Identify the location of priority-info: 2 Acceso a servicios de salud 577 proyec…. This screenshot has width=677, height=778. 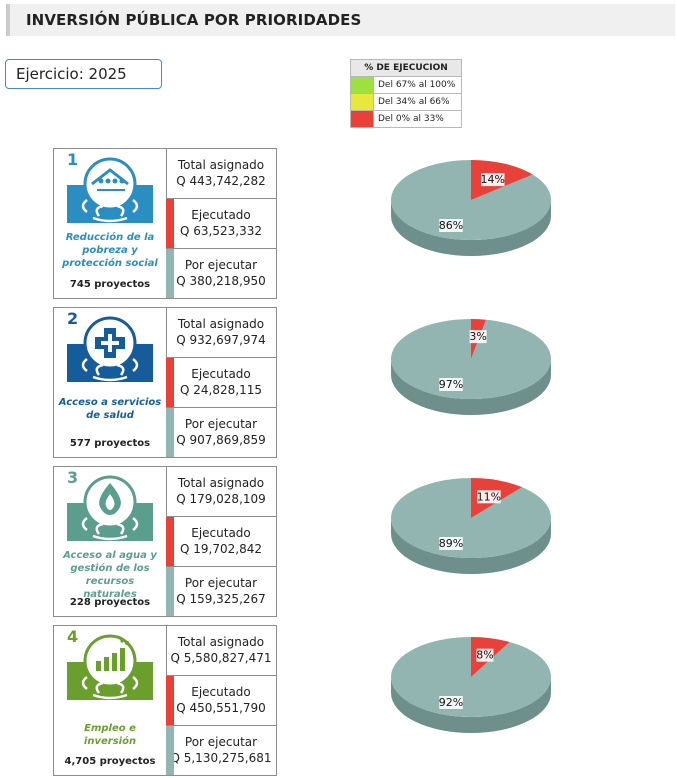
(110, 382).